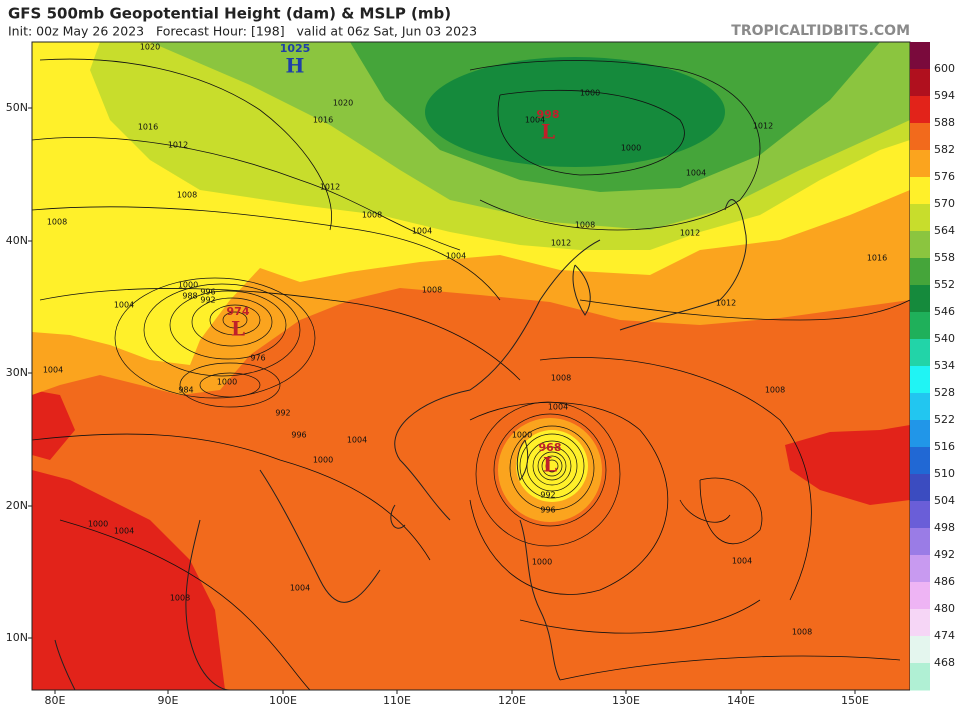 The width and height of the screenshot is (960, 713). Describe the element at coordinates (17, 107) in the screenshot. I see `lat-label: 50N` at that location.